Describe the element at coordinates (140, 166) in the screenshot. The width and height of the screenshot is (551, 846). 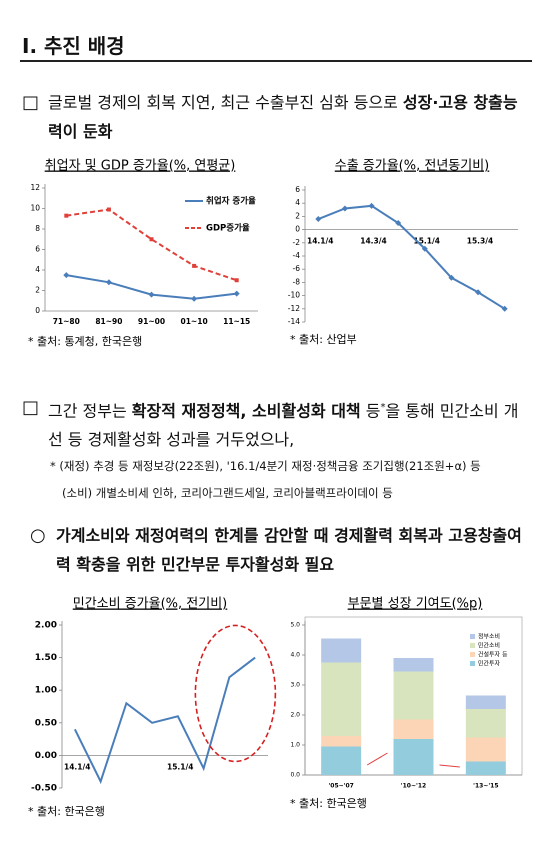
I see `chart-title: 취업자 및 GDP 증가율(%, 연평균)` at that location.